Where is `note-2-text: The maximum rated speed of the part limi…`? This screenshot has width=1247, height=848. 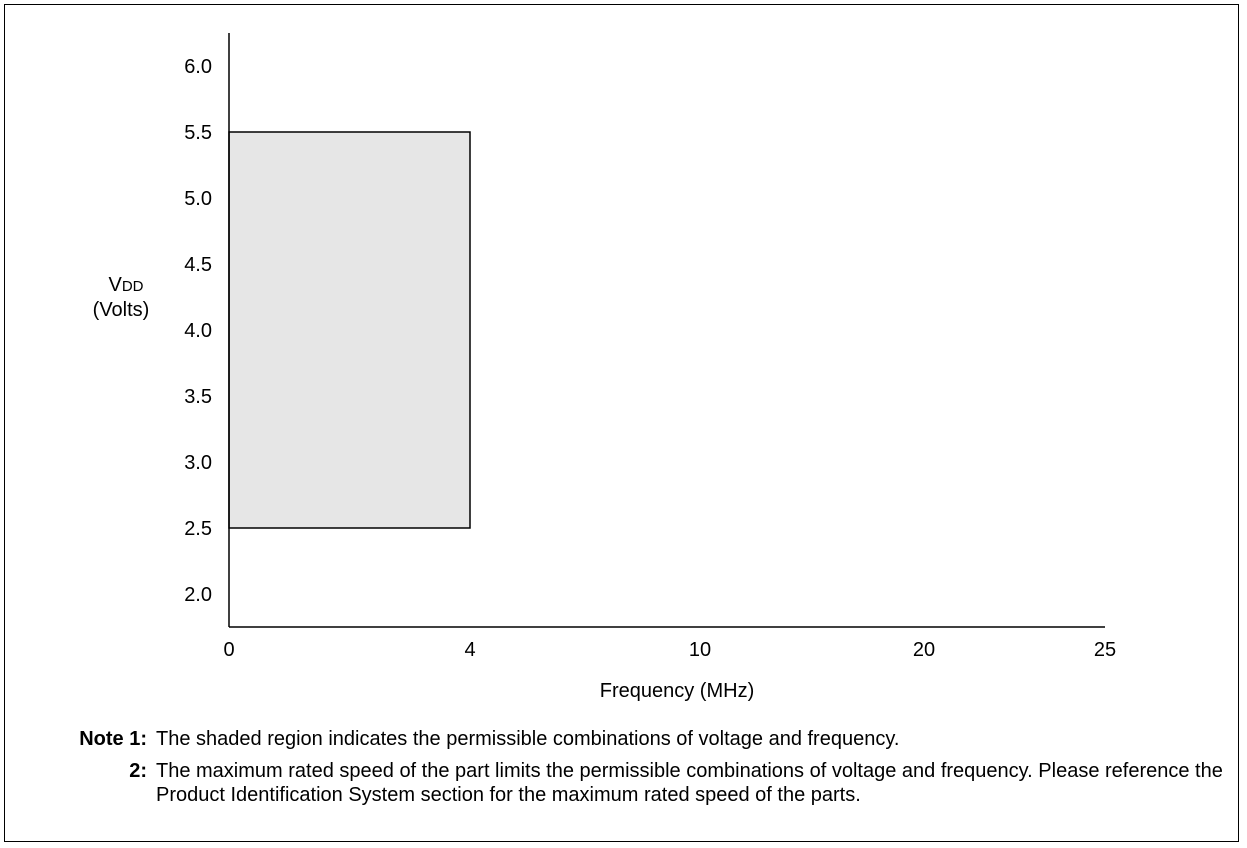 note-2-text: The maximum rated speed of the part limi… is located at coordinates (689, 783).